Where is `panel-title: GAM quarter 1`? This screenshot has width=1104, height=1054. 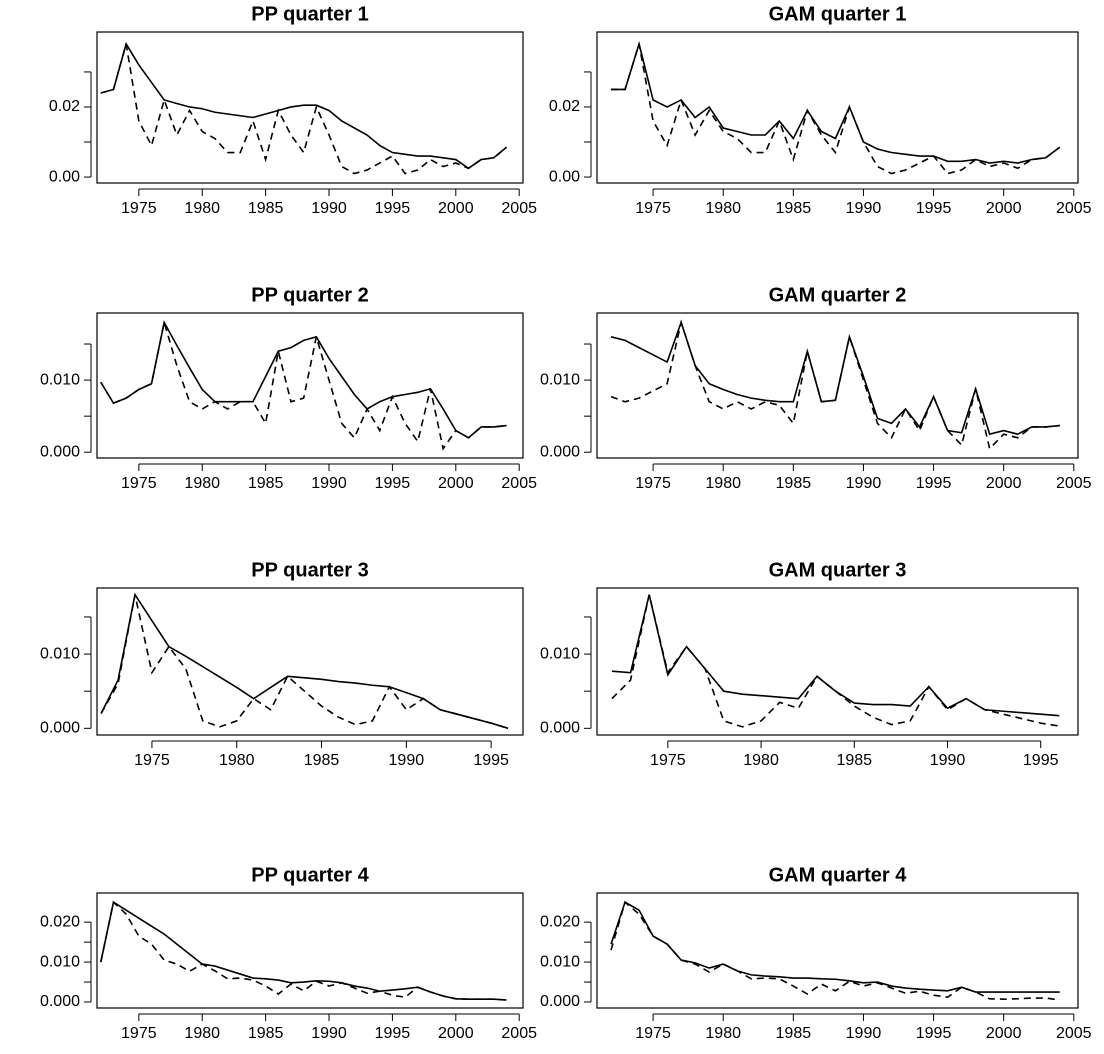
panel-title: GAM quarter 1 is located at coordinates (838, 14).